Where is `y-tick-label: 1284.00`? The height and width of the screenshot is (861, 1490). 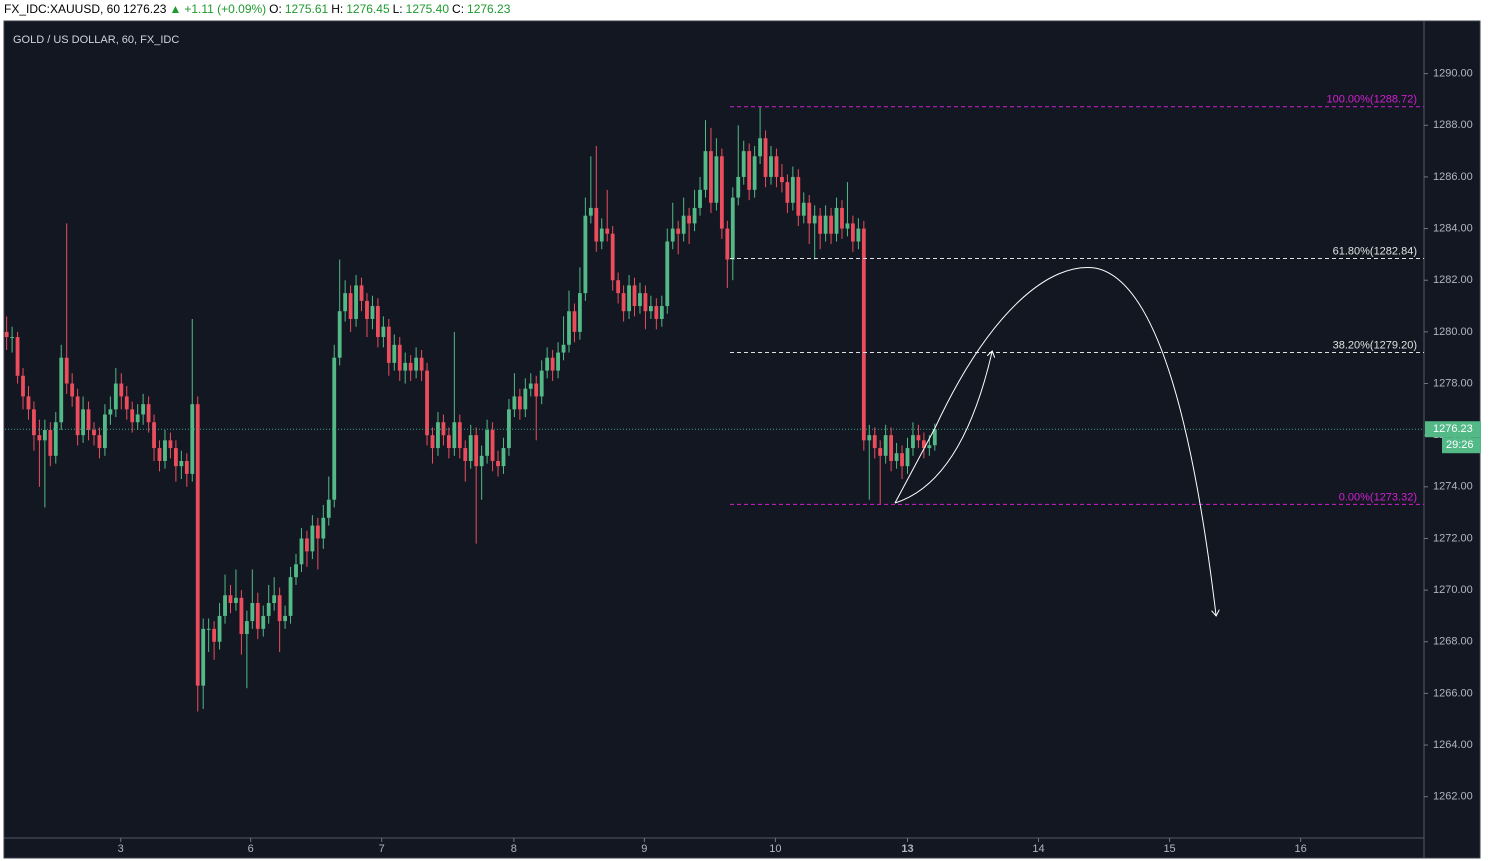 y-tick-label: 1284.00 is located at coordinates (1453, 228).